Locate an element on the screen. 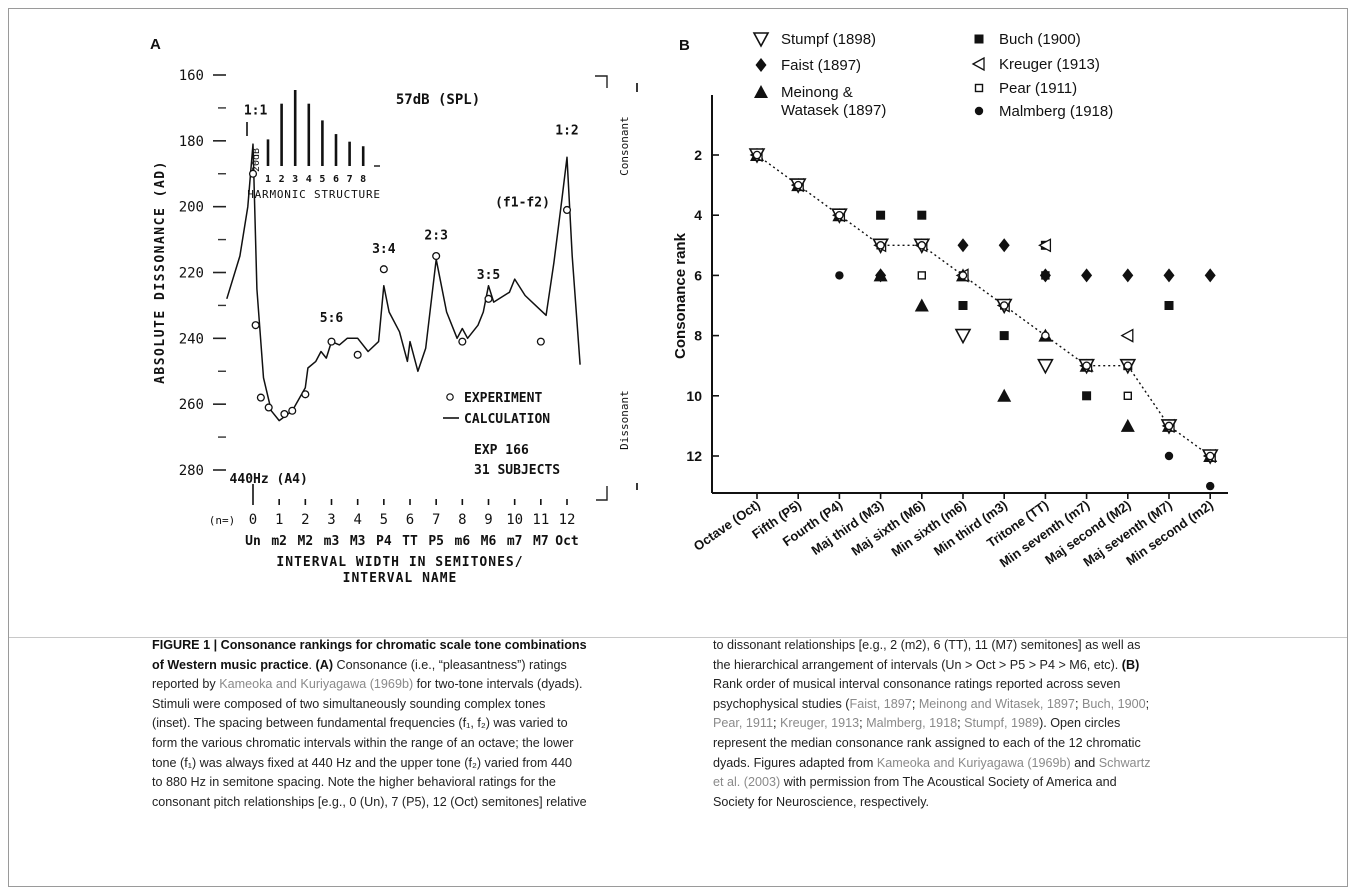 The width and height of the screenshot is (1356, 895). panel-b-ytick-label: 10 is located at coordinates (694, 396).